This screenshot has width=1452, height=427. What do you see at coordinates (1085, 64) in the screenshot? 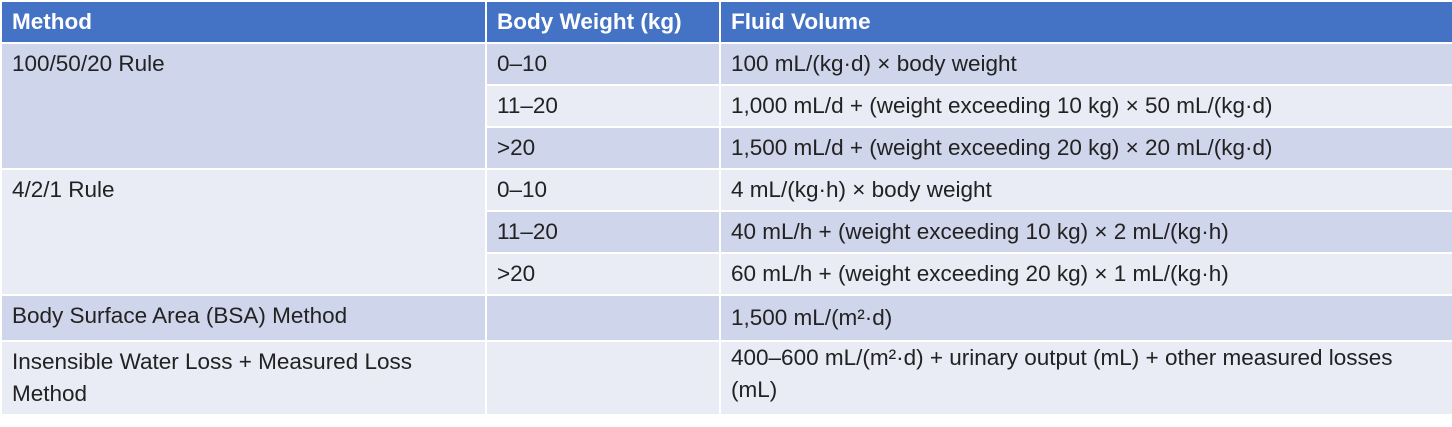
I see `volume-cell: 100 mL/(kg·d) × body weight` at bounding box center [1085, 64].